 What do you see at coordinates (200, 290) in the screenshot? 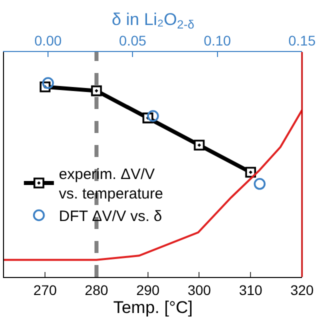
I see `x-tick-label: 300` at bounding box center [200, 290].